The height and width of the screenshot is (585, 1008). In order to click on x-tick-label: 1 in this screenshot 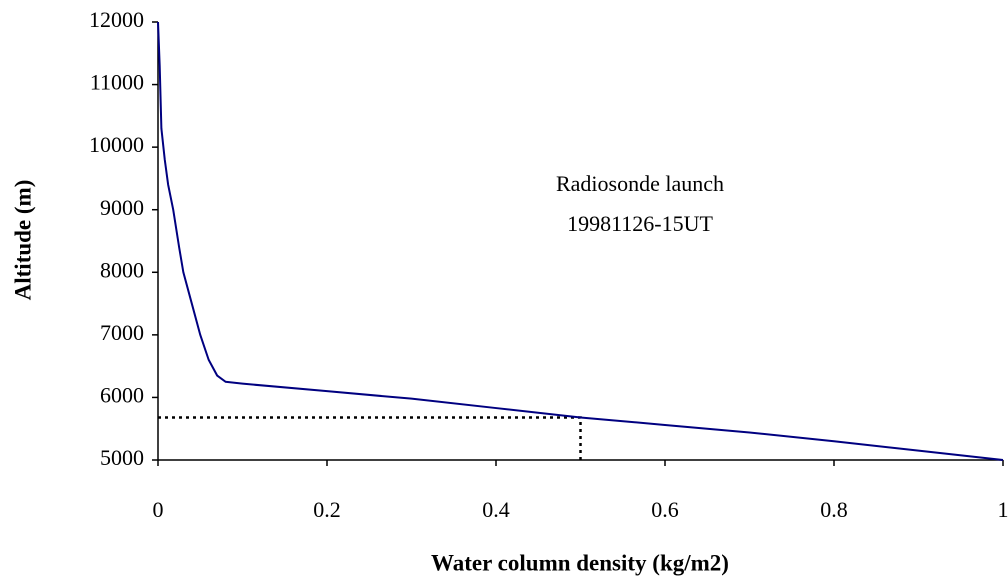, I will do `click(1003, 509)`.